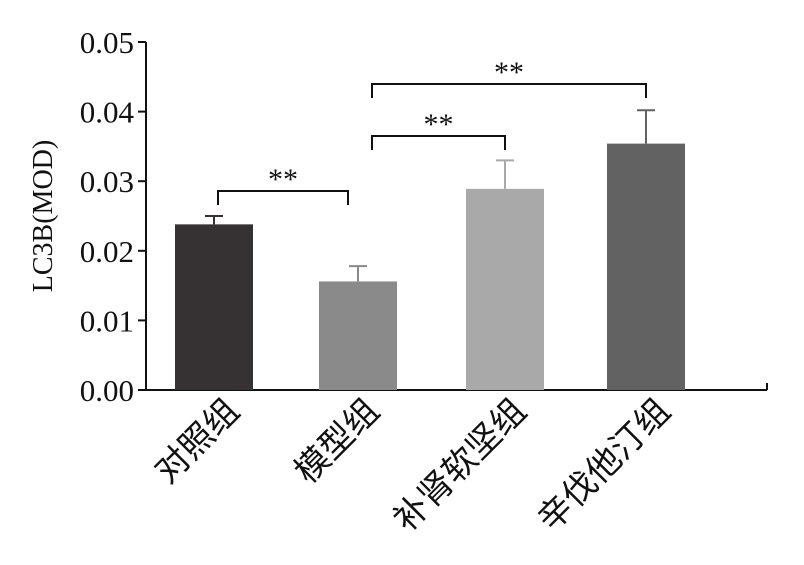  What do you see at coordinates (460, 465) in the screenshot?
I see `category-label: 补肾软坚组` at bounding box center [460, 465].